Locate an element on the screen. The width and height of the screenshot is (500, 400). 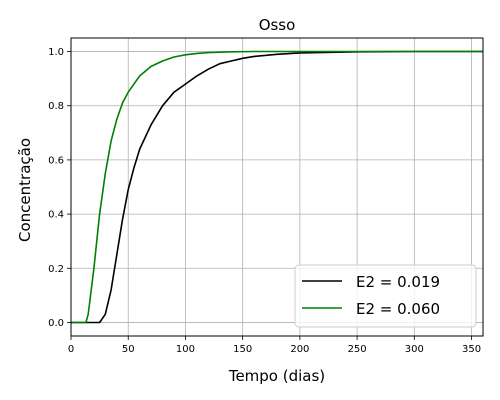
y-tick-label: 0.8 is located at coordinates (56, 106).